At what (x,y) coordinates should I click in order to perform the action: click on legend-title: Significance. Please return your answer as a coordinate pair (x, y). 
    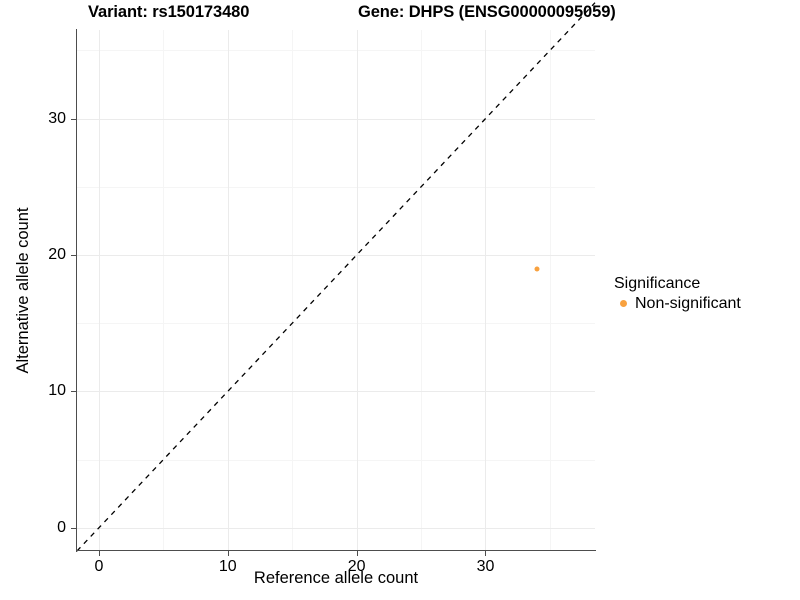
    Looking at the image, I should click on (657, 283).